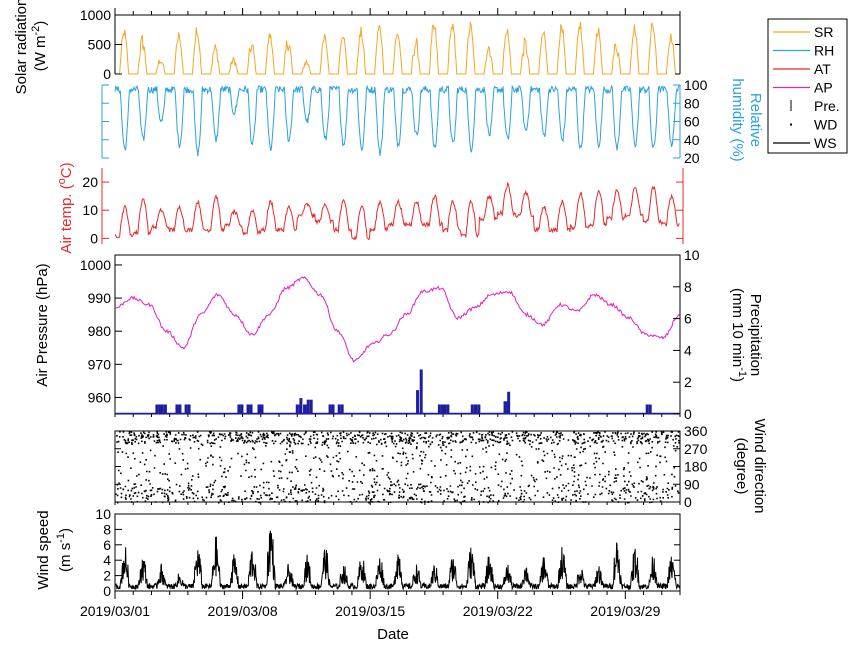 This screenshot has height=645, width=851. What do you see at coordinates (738, 335) in the screenshot?
I see `pre-yunit: (mm 10 min-1)` at bounding box center [738, 335].